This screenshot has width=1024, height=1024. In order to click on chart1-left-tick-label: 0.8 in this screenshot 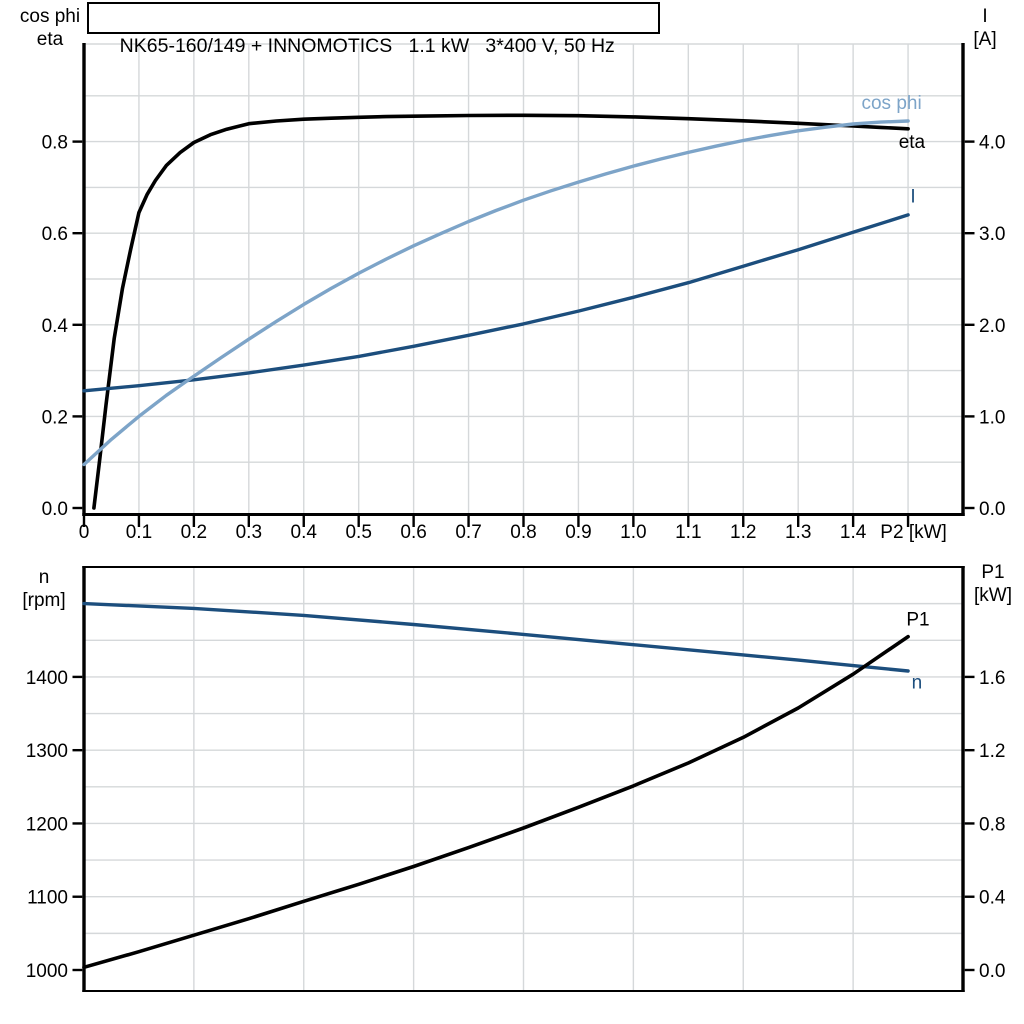, I will do `click(55, 143)`.